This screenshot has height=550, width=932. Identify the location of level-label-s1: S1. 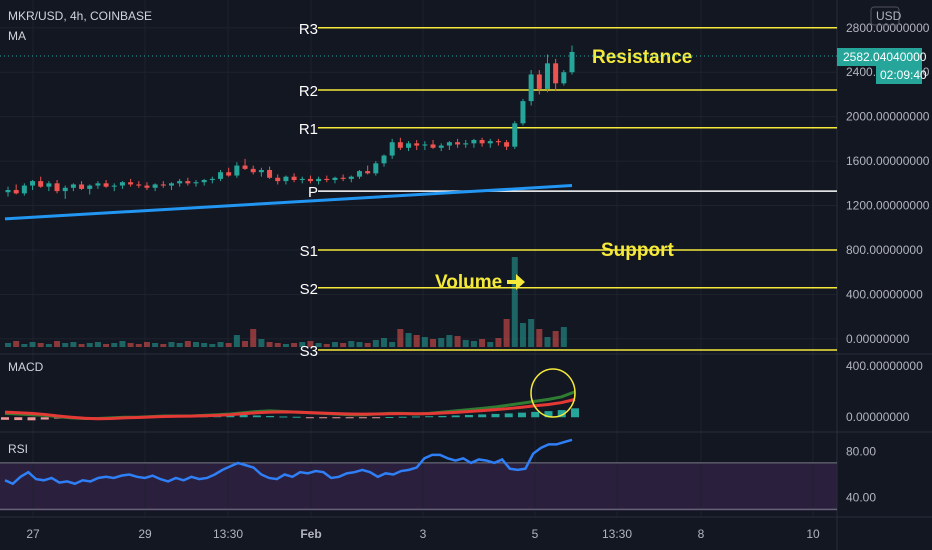
(309, 251).